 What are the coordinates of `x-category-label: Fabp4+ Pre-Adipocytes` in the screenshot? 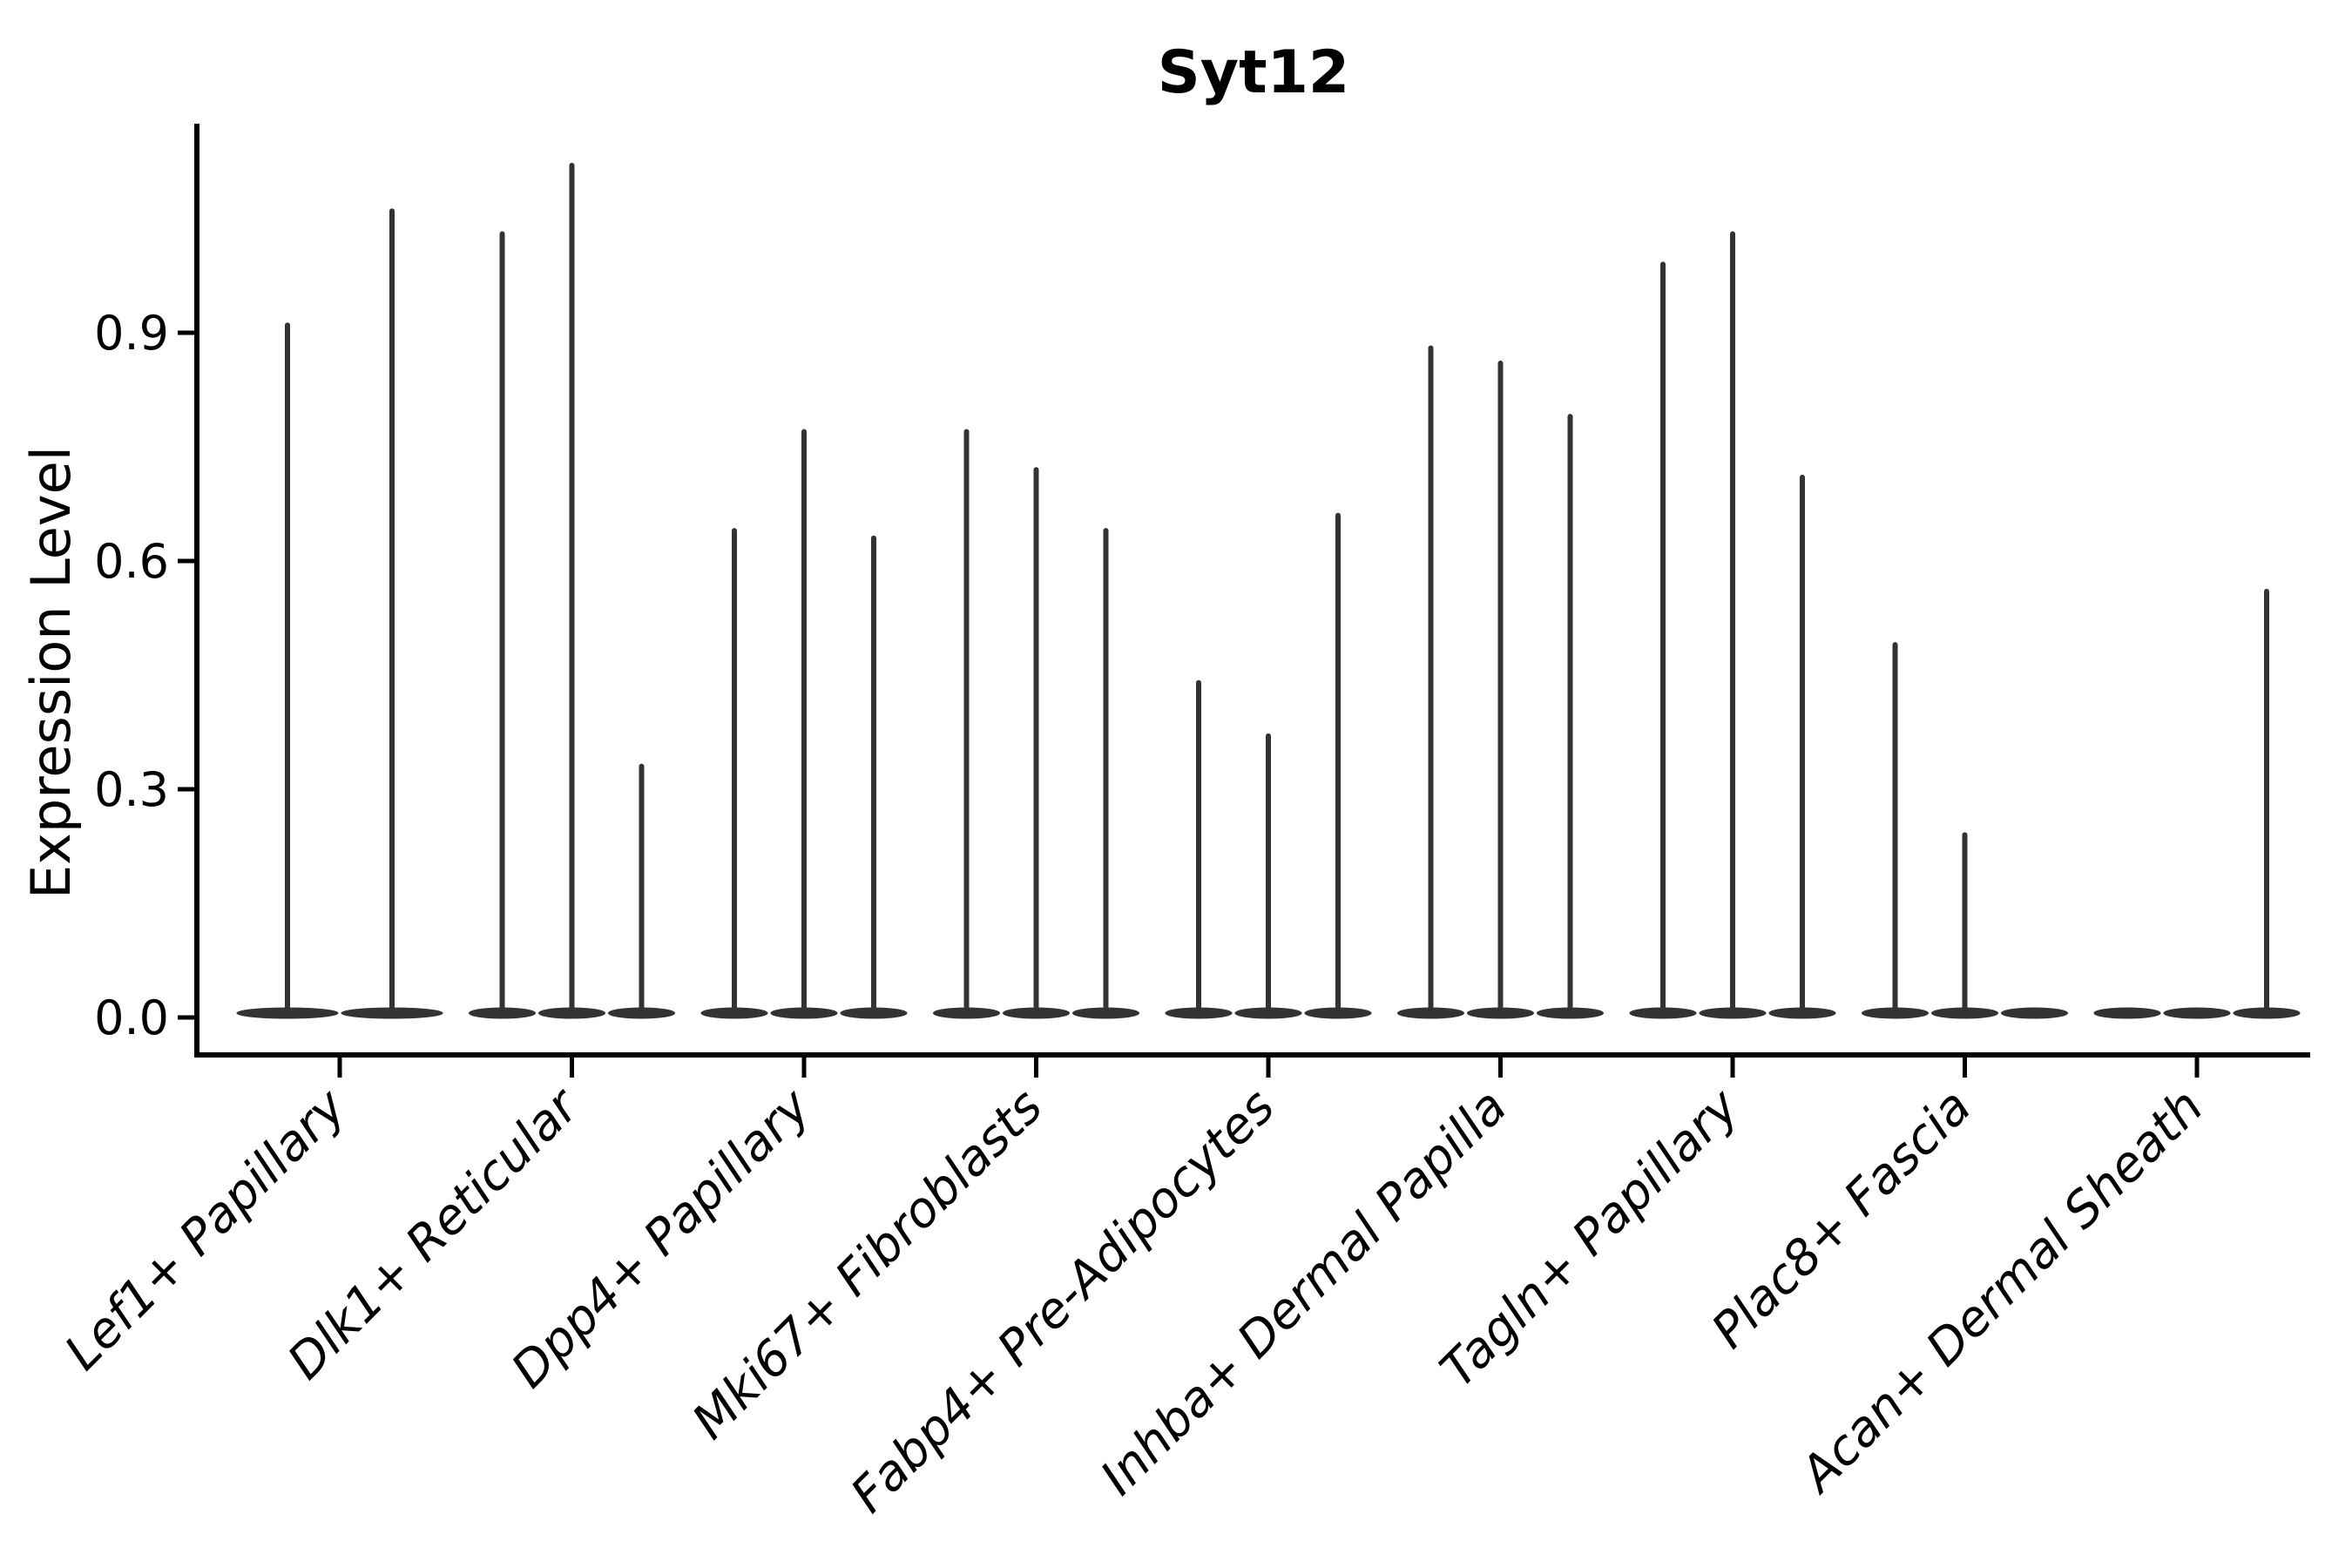 It's located at (1063, 1301).